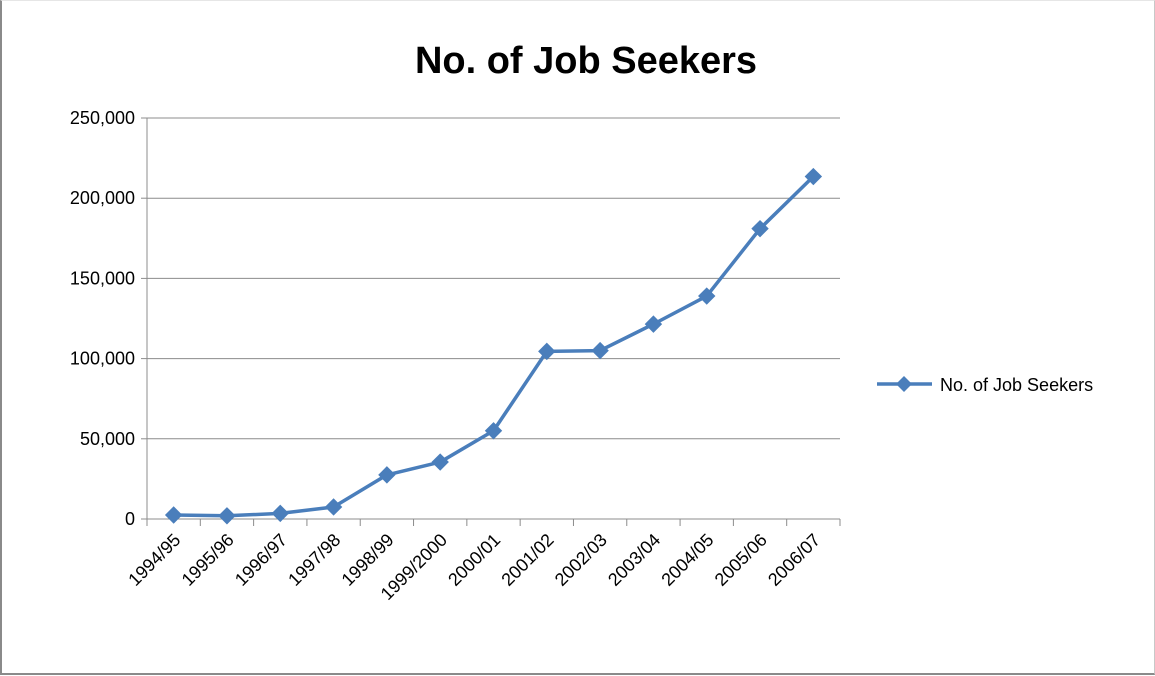  I want to click on x-tick-label: 1996/97, so click(261, 560).